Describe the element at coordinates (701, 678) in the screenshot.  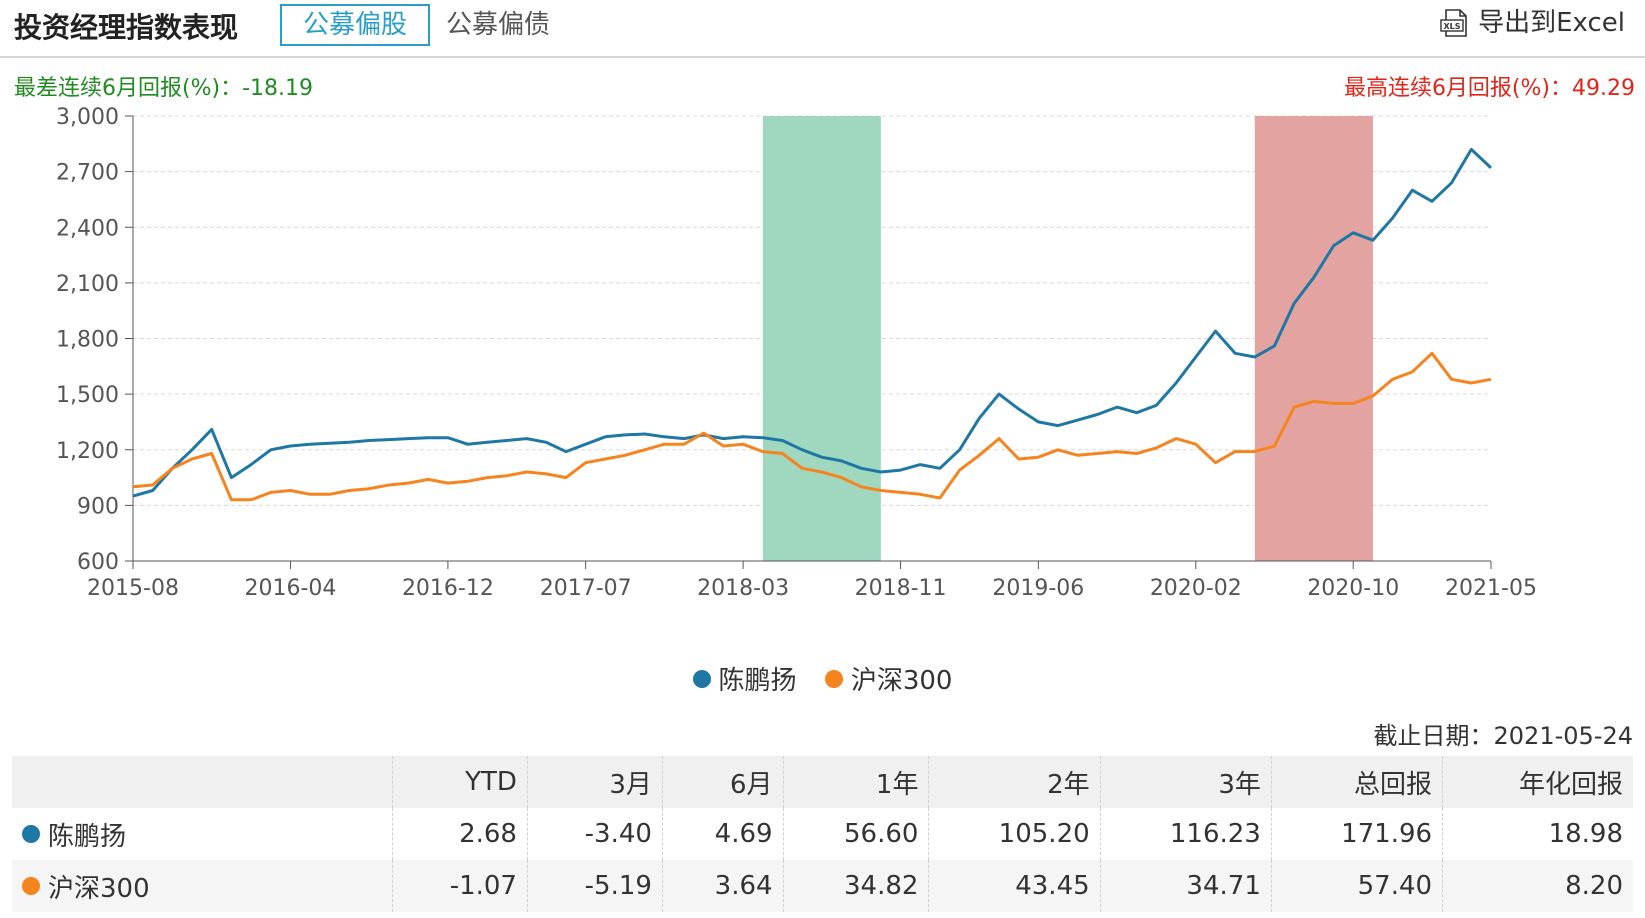
I see `manager-legend-dot` at that location.